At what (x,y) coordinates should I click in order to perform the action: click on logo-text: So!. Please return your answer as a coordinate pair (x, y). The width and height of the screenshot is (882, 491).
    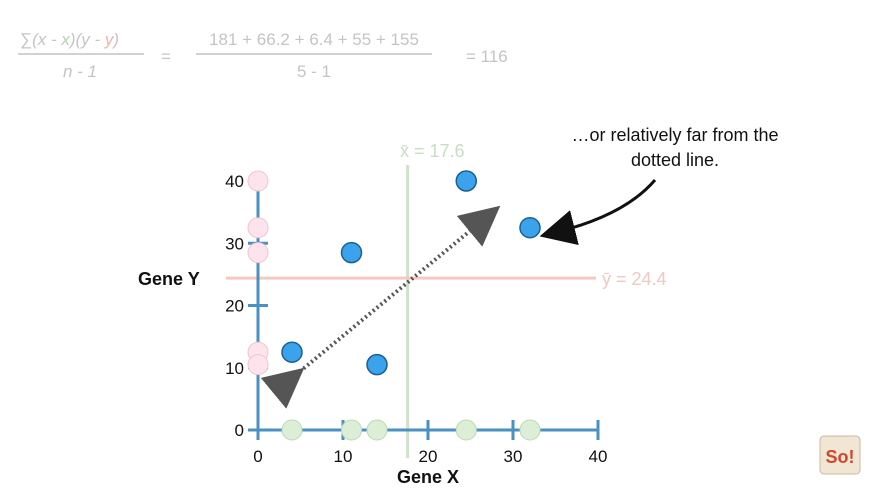
    Looking at the image, I should click on (840, 457).